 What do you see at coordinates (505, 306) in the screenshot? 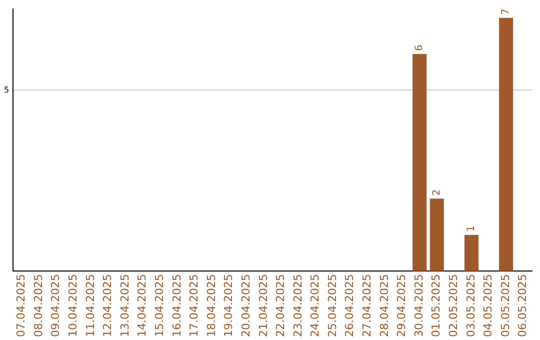
I see `x-tick-label: 05.05.2025` at bounding box center [505, 306].